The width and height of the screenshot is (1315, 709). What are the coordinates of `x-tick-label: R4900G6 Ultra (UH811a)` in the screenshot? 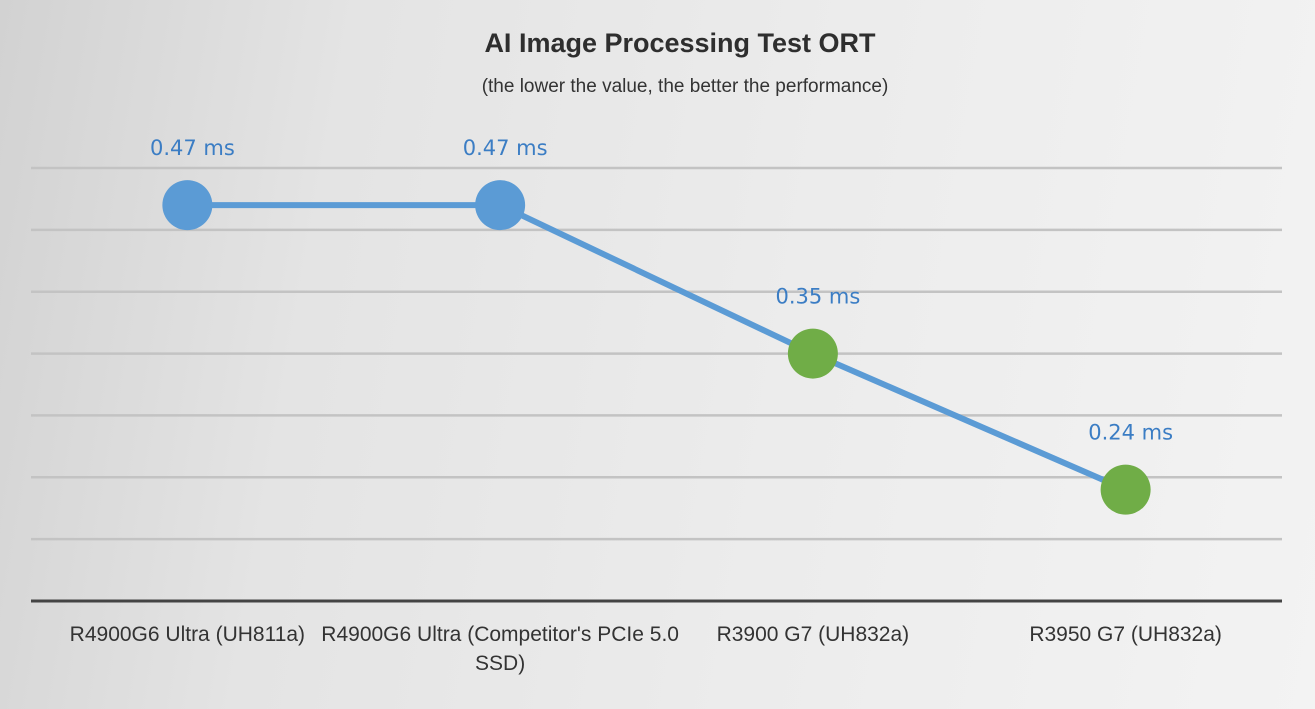 It's located at (187, 634).